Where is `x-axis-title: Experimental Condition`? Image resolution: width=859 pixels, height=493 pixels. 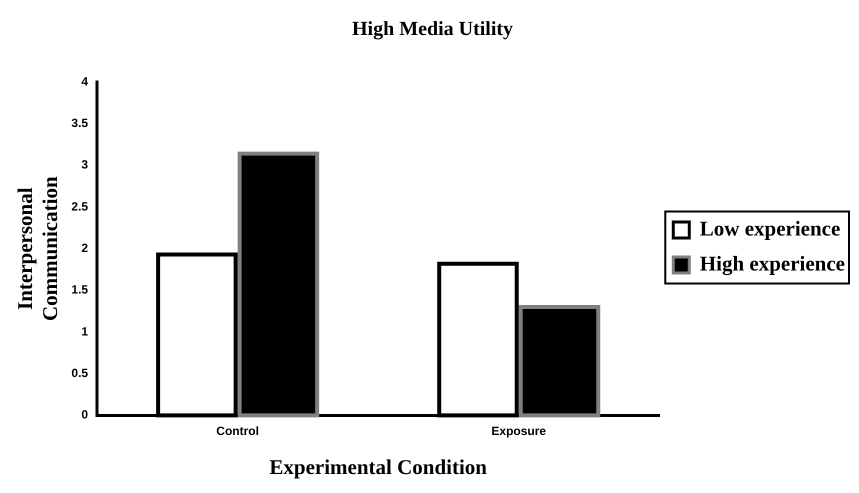 x-axis-title: Experimental Condition is located at coordinates (378, 466).